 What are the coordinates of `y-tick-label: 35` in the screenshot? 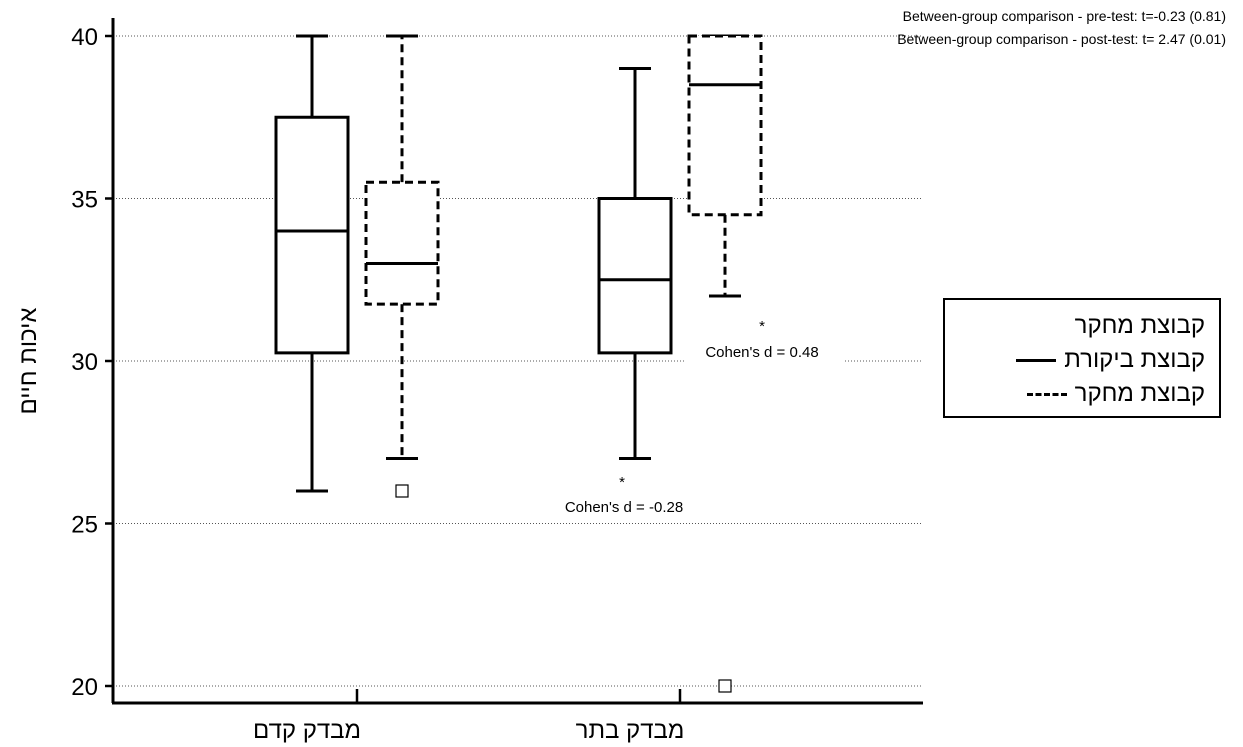 It's located at (84, 200).